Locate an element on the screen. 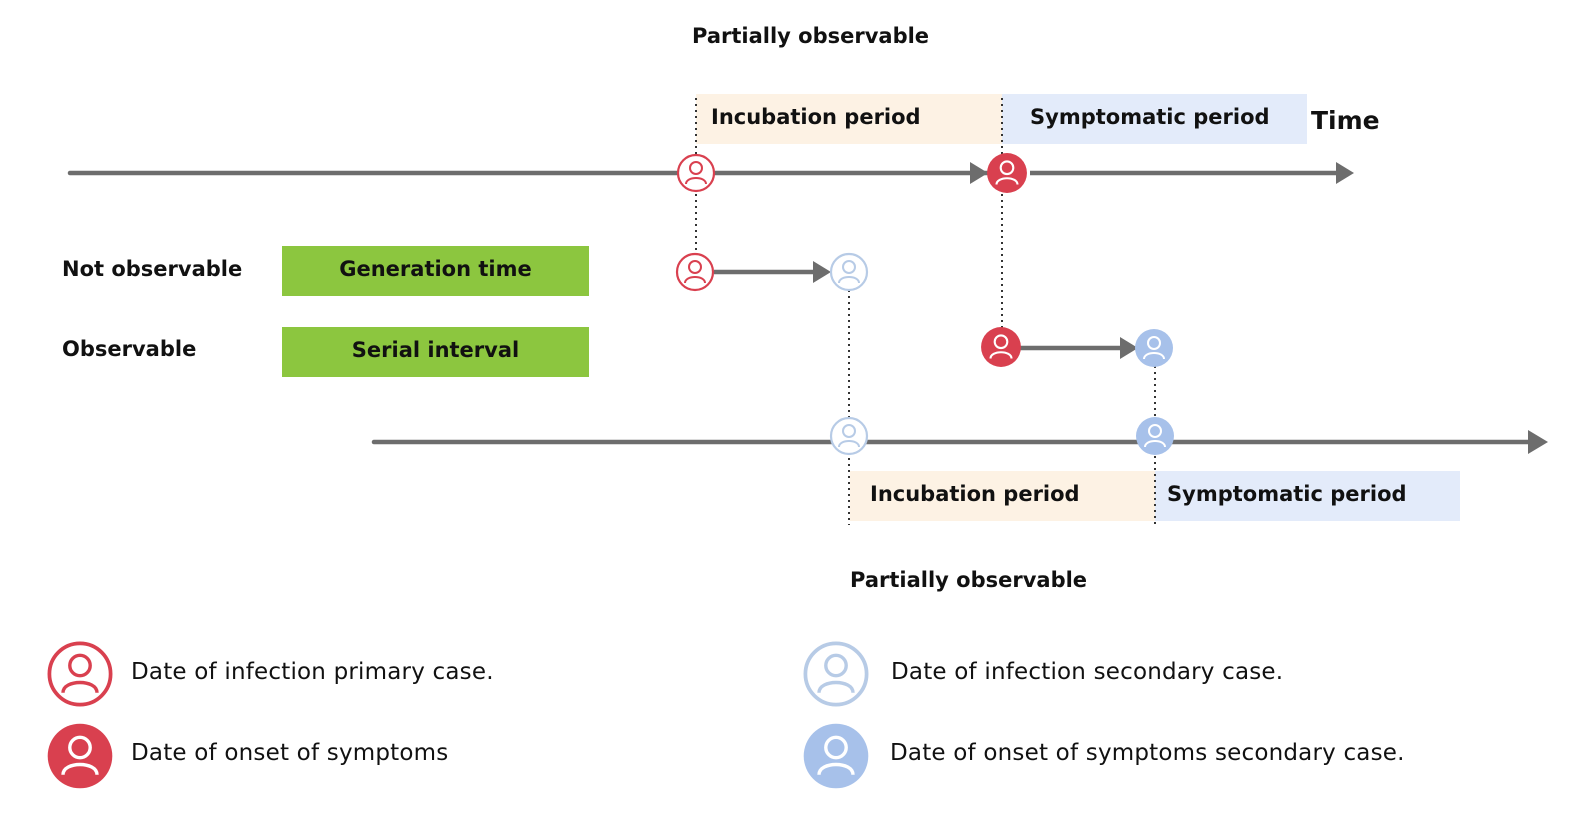 Image resolution: width=1578 pixels, height=822 pixels. generation-time-label: Generation time is located at coordinates (435, 269).